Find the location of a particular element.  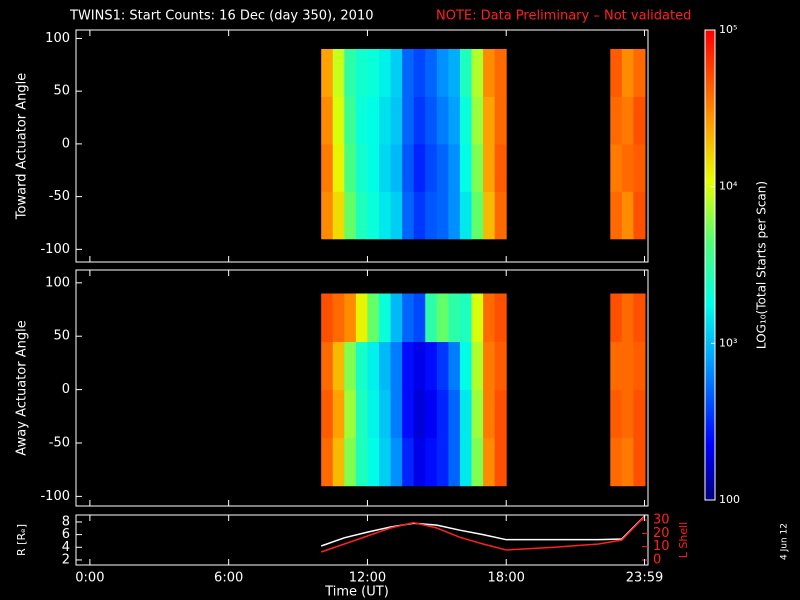

x-tick-label: 23:59 is located at coordinates (644, 578).